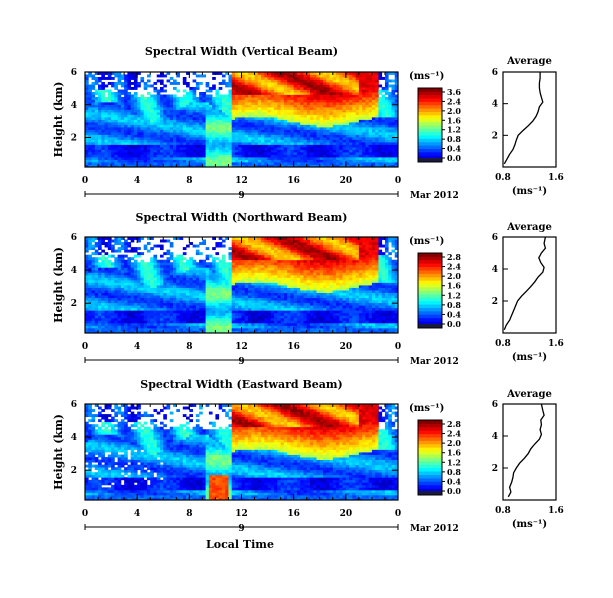 The image size is (613, 598). What do you see at coordinates (242, 285) in the screenshot?
I see `heatmap` at bounding box center [242, 285].